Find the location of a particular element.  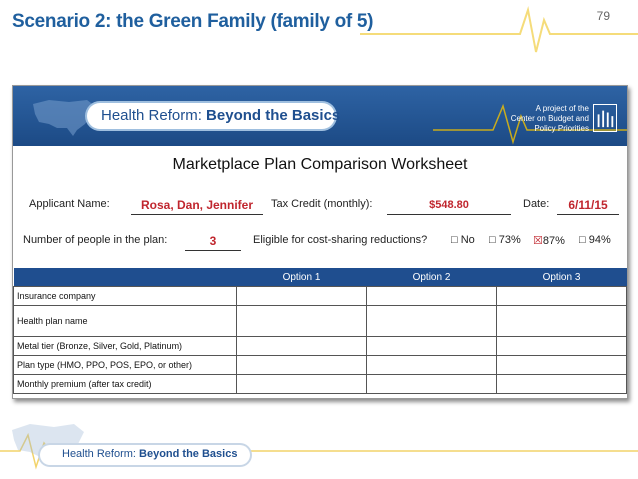

applicant-value: Rosa, Dan, Jennifer is located at coordinates (197, 206).